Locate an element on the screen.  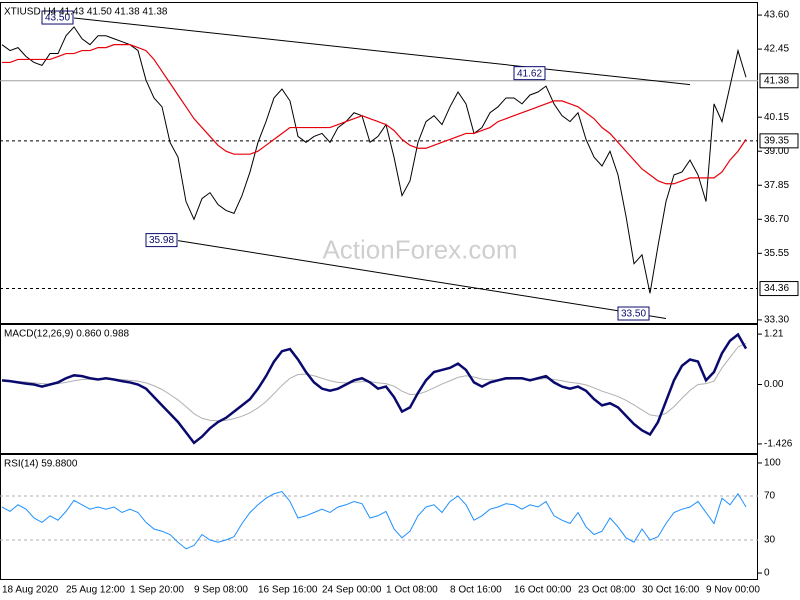
y-tick-label: 43.60 is located at coordinates (776, 15).